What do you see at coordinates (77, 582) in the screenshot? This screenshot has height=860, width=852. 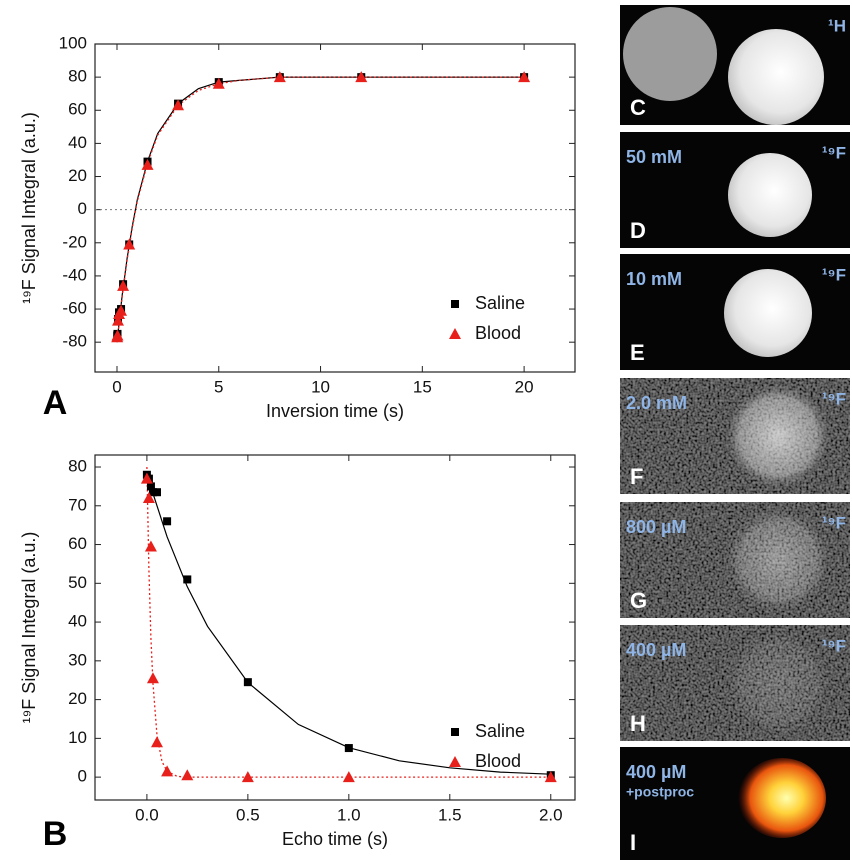 I see `y-tick-label: 50` at bounding box center [77, 582].